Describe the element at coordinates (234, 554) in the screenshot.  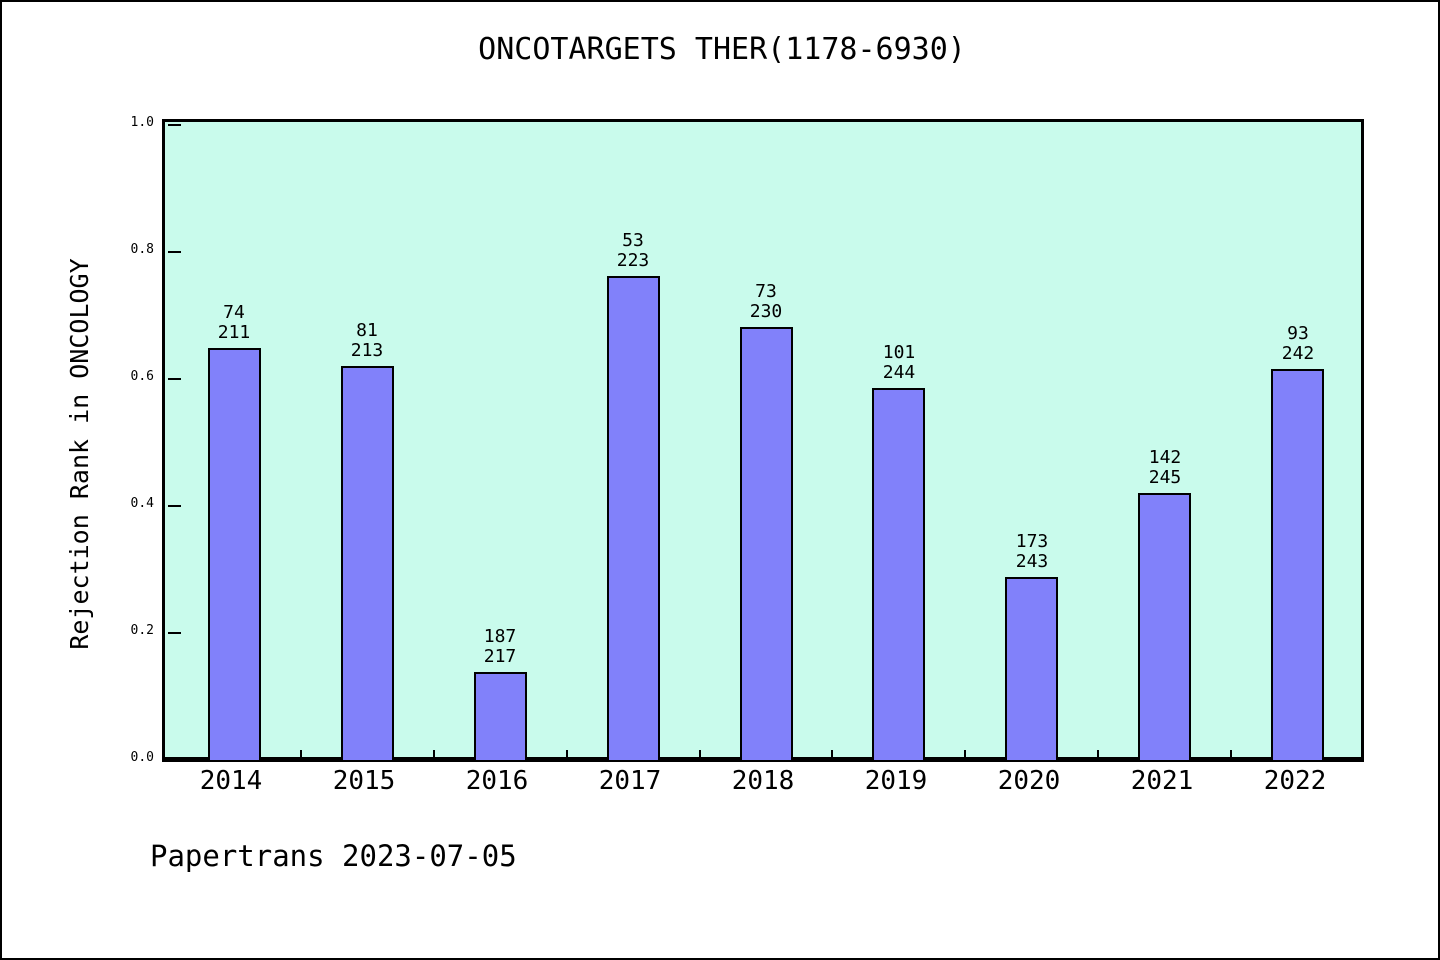
I see `bar-2014` at that location.